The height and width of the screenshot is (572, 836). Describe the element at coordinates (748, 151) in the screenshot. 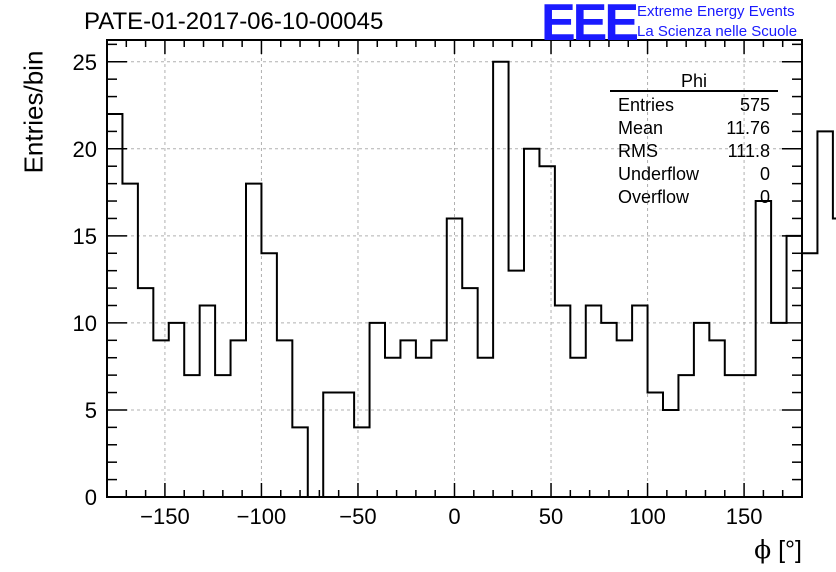

I see `stats-value: 111.8` at that location.